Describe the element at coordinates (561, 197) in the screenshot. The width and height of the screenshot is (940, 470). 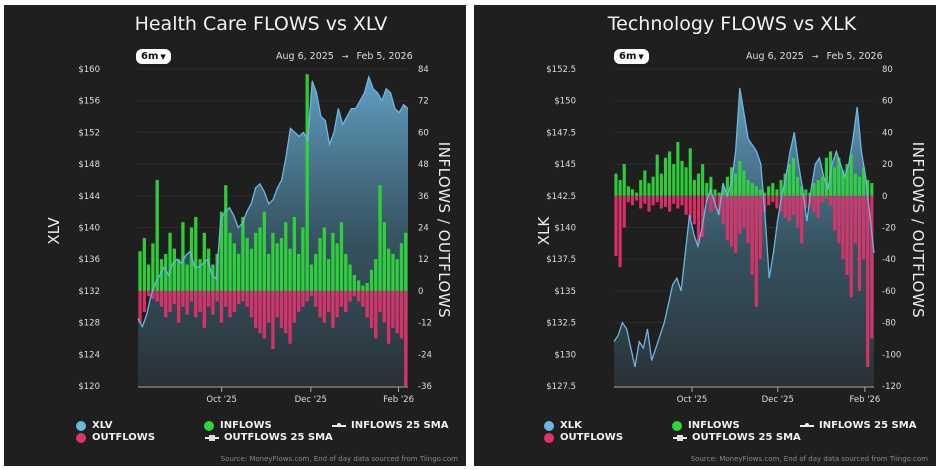
I see `left-tick-label: $142.5` at that location.